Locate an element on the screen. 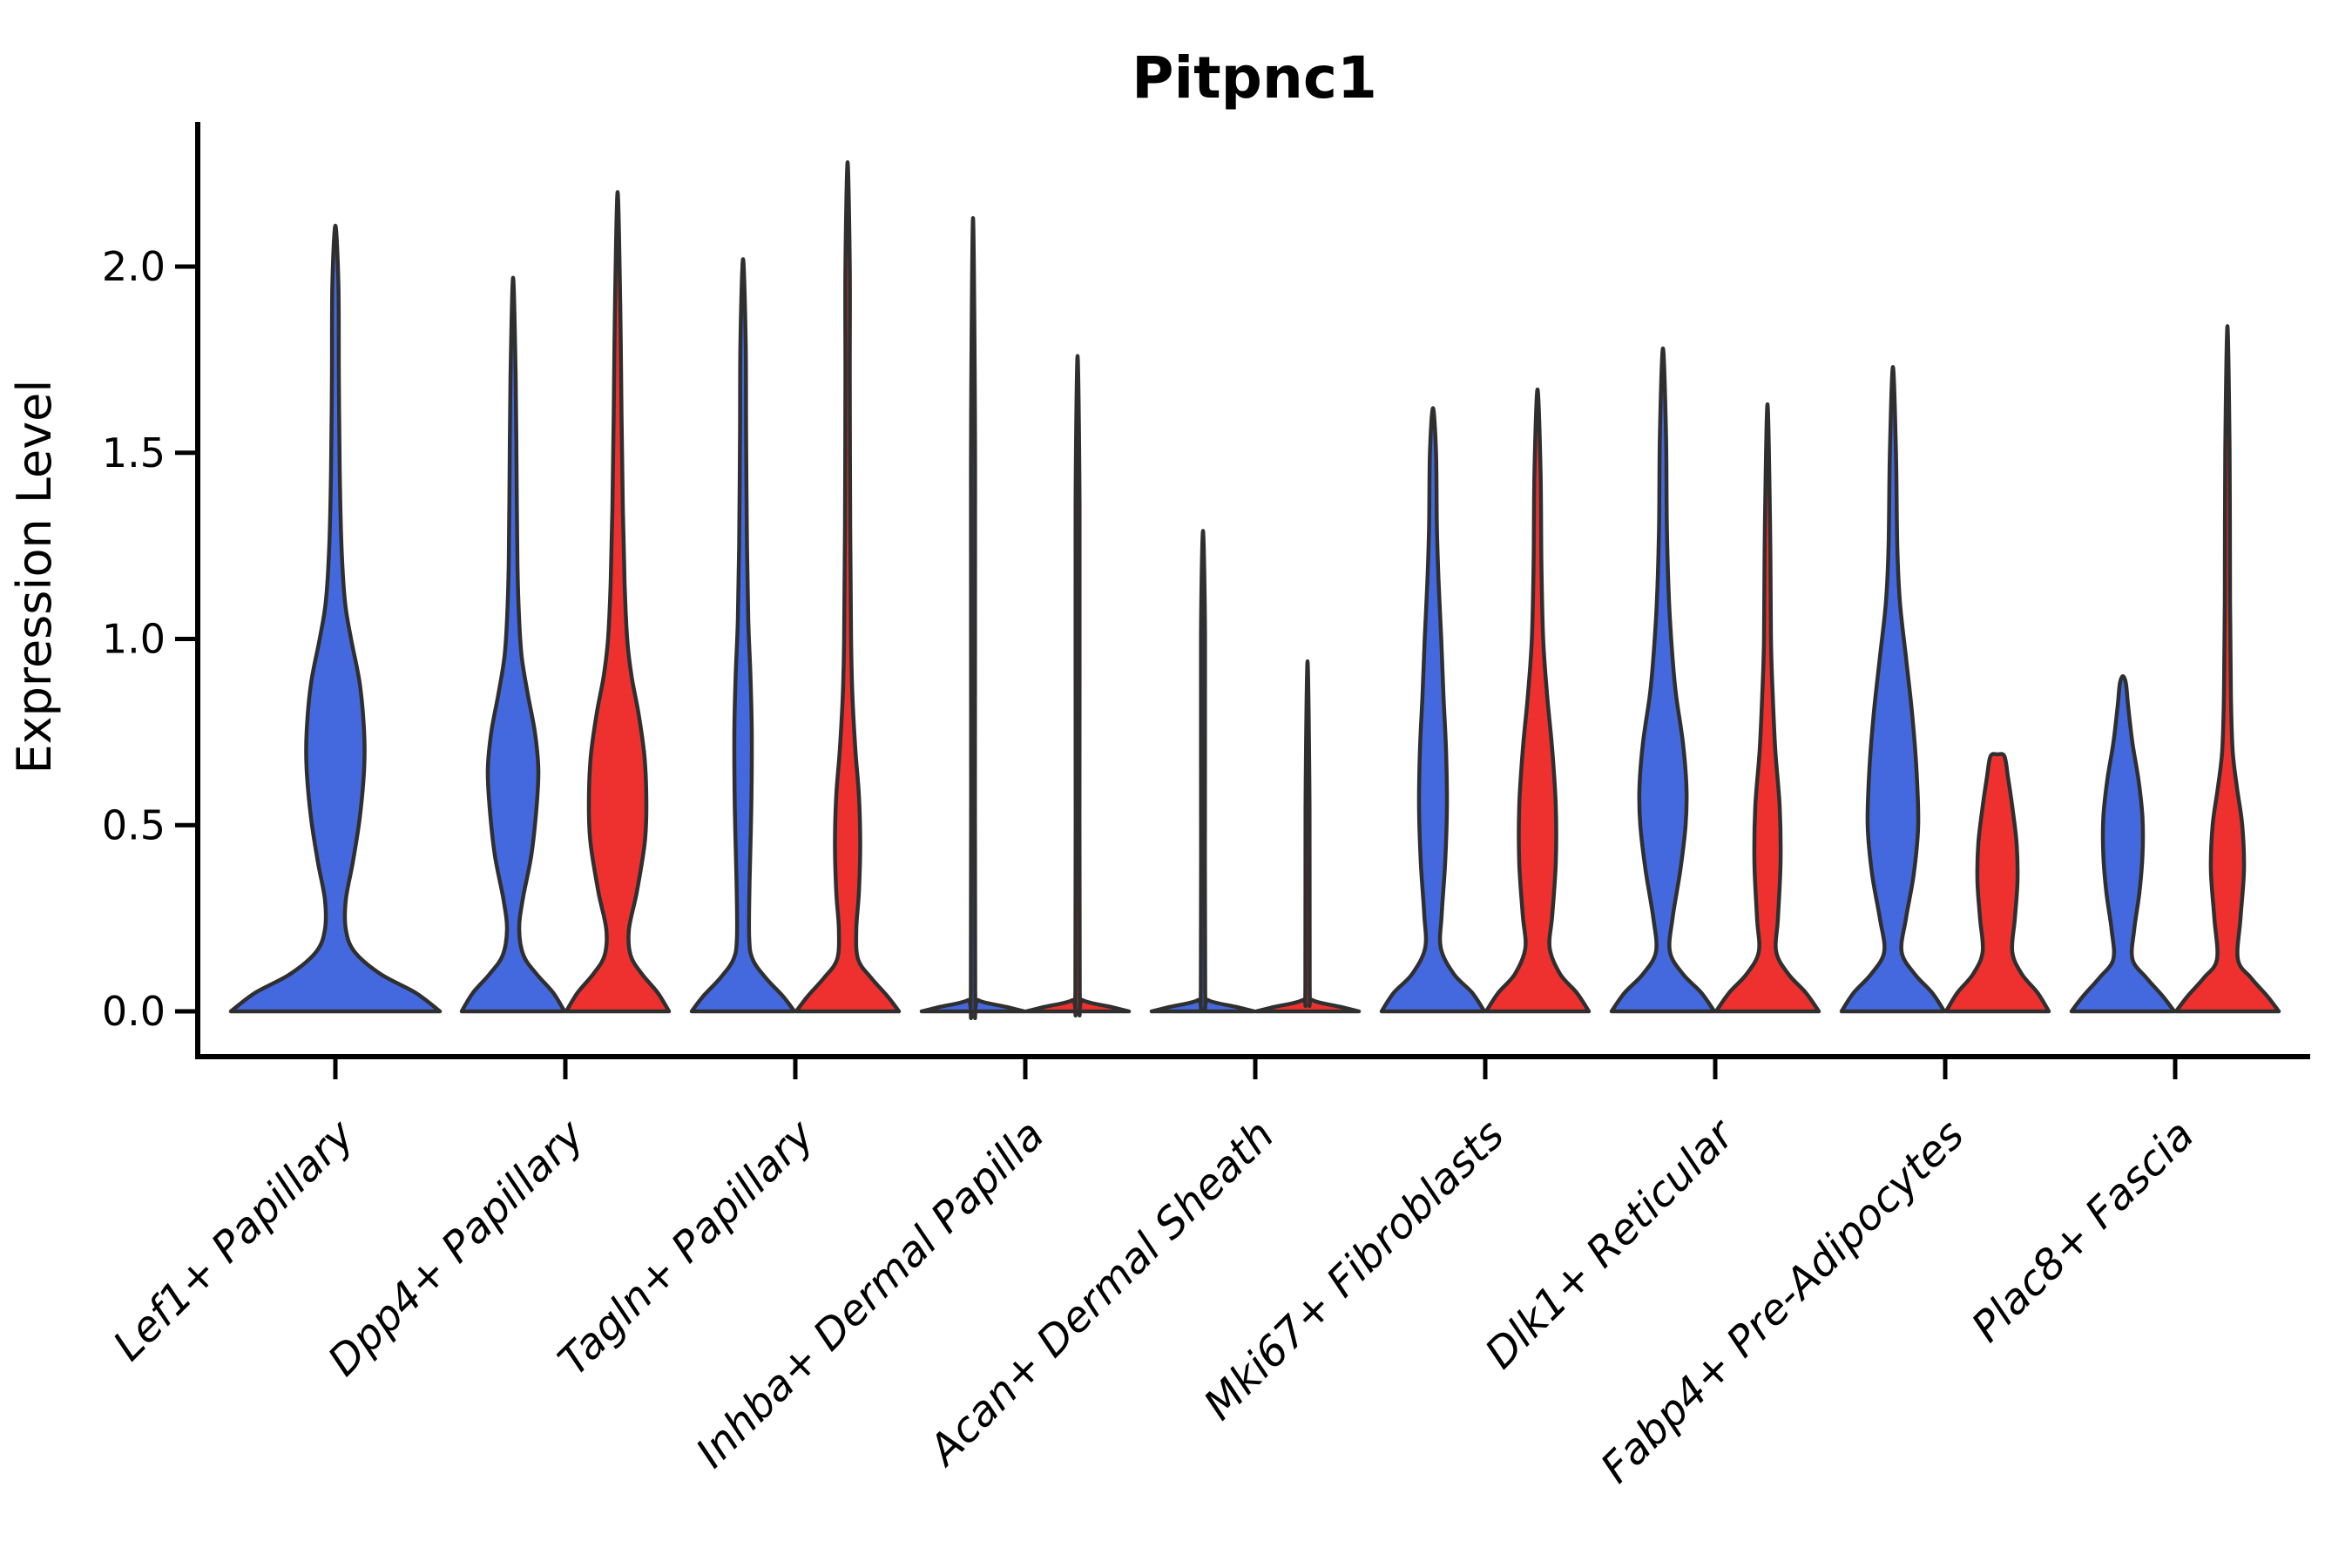 This screenshot has height=1568, width=2352. violin-plac8-red is located at coordinates (2227, 669).